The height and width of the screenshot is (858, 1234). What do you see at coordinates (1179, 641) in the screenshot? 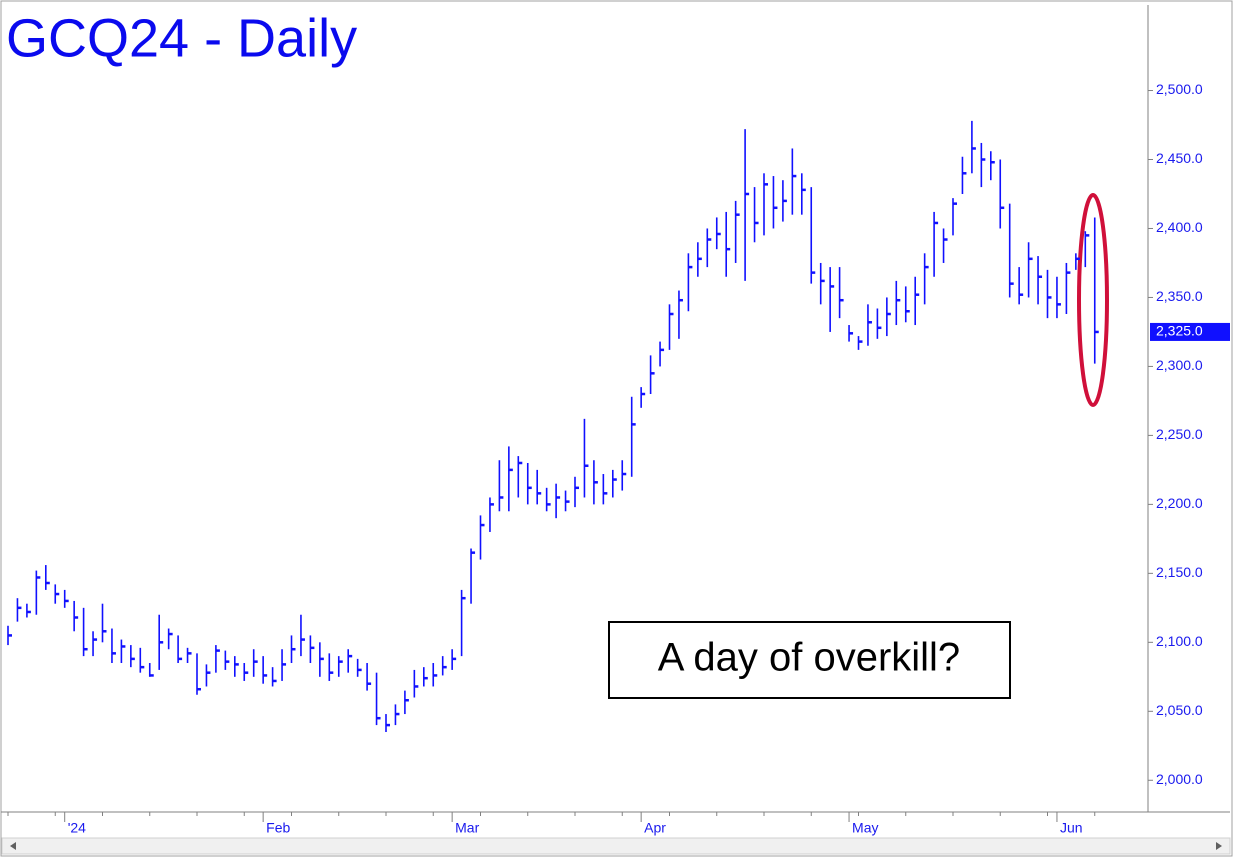
I see `y-tick-label: 2,100.0` at bounding box center [1179, 641].